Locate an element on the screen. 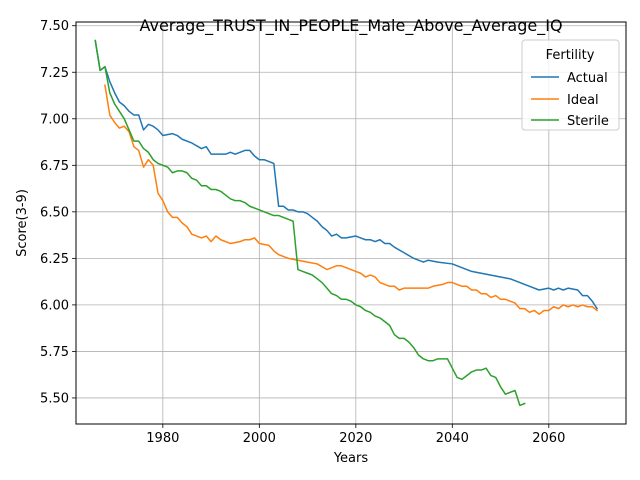 The height and width of the screenshot is (480, 640). y-axis-label: Score(3-9) is located at coordinates (22, 223).